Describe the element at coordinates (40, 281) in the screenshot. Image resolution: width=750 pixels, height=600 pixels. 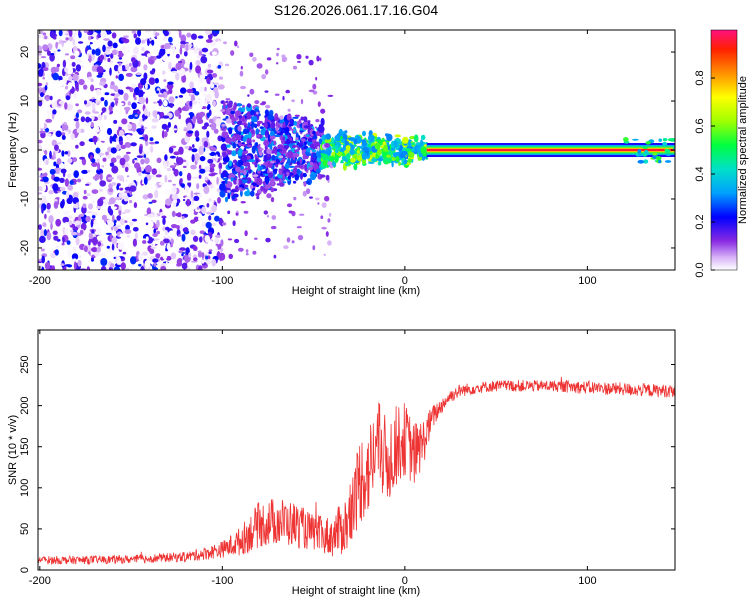
I see `x-tick-label: -200` at that location.